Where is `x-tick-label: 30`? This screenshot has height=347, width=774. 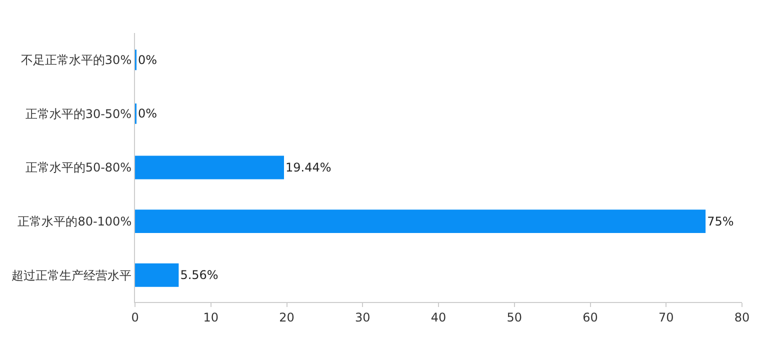 x-tick-label: 30 is located at coordinates (362, 317).